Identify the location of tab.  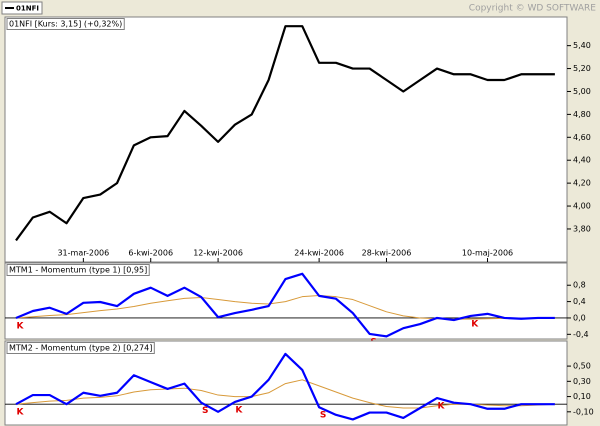
(22, 8).